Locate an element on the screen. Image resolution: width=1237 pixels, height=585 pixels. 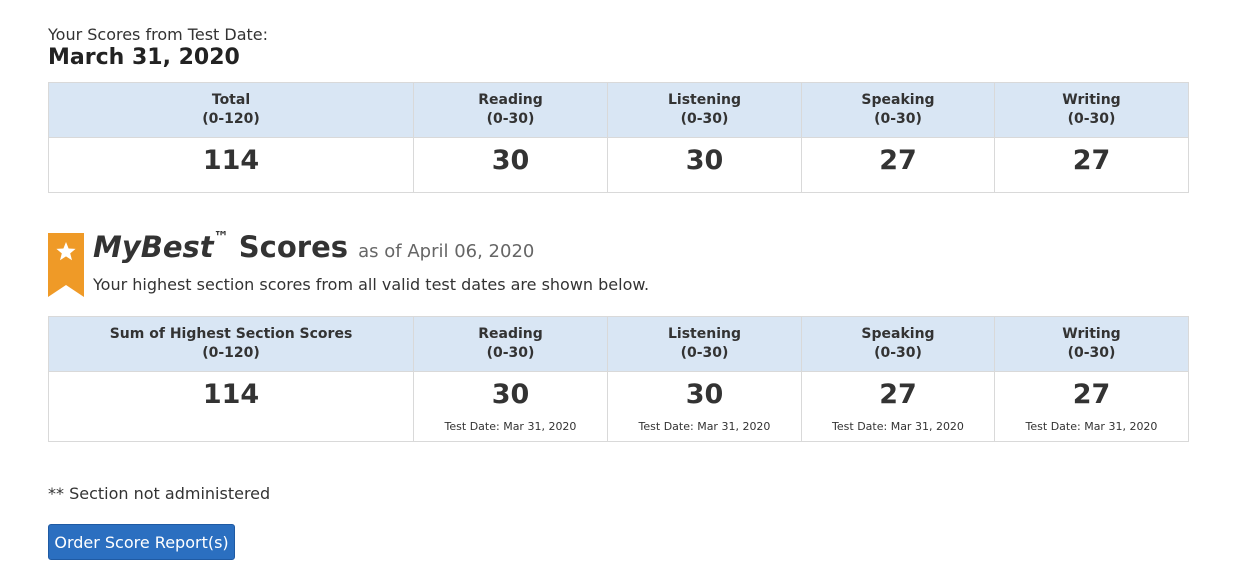
score-cell-total: 114 is located at coordinates (231, 165).